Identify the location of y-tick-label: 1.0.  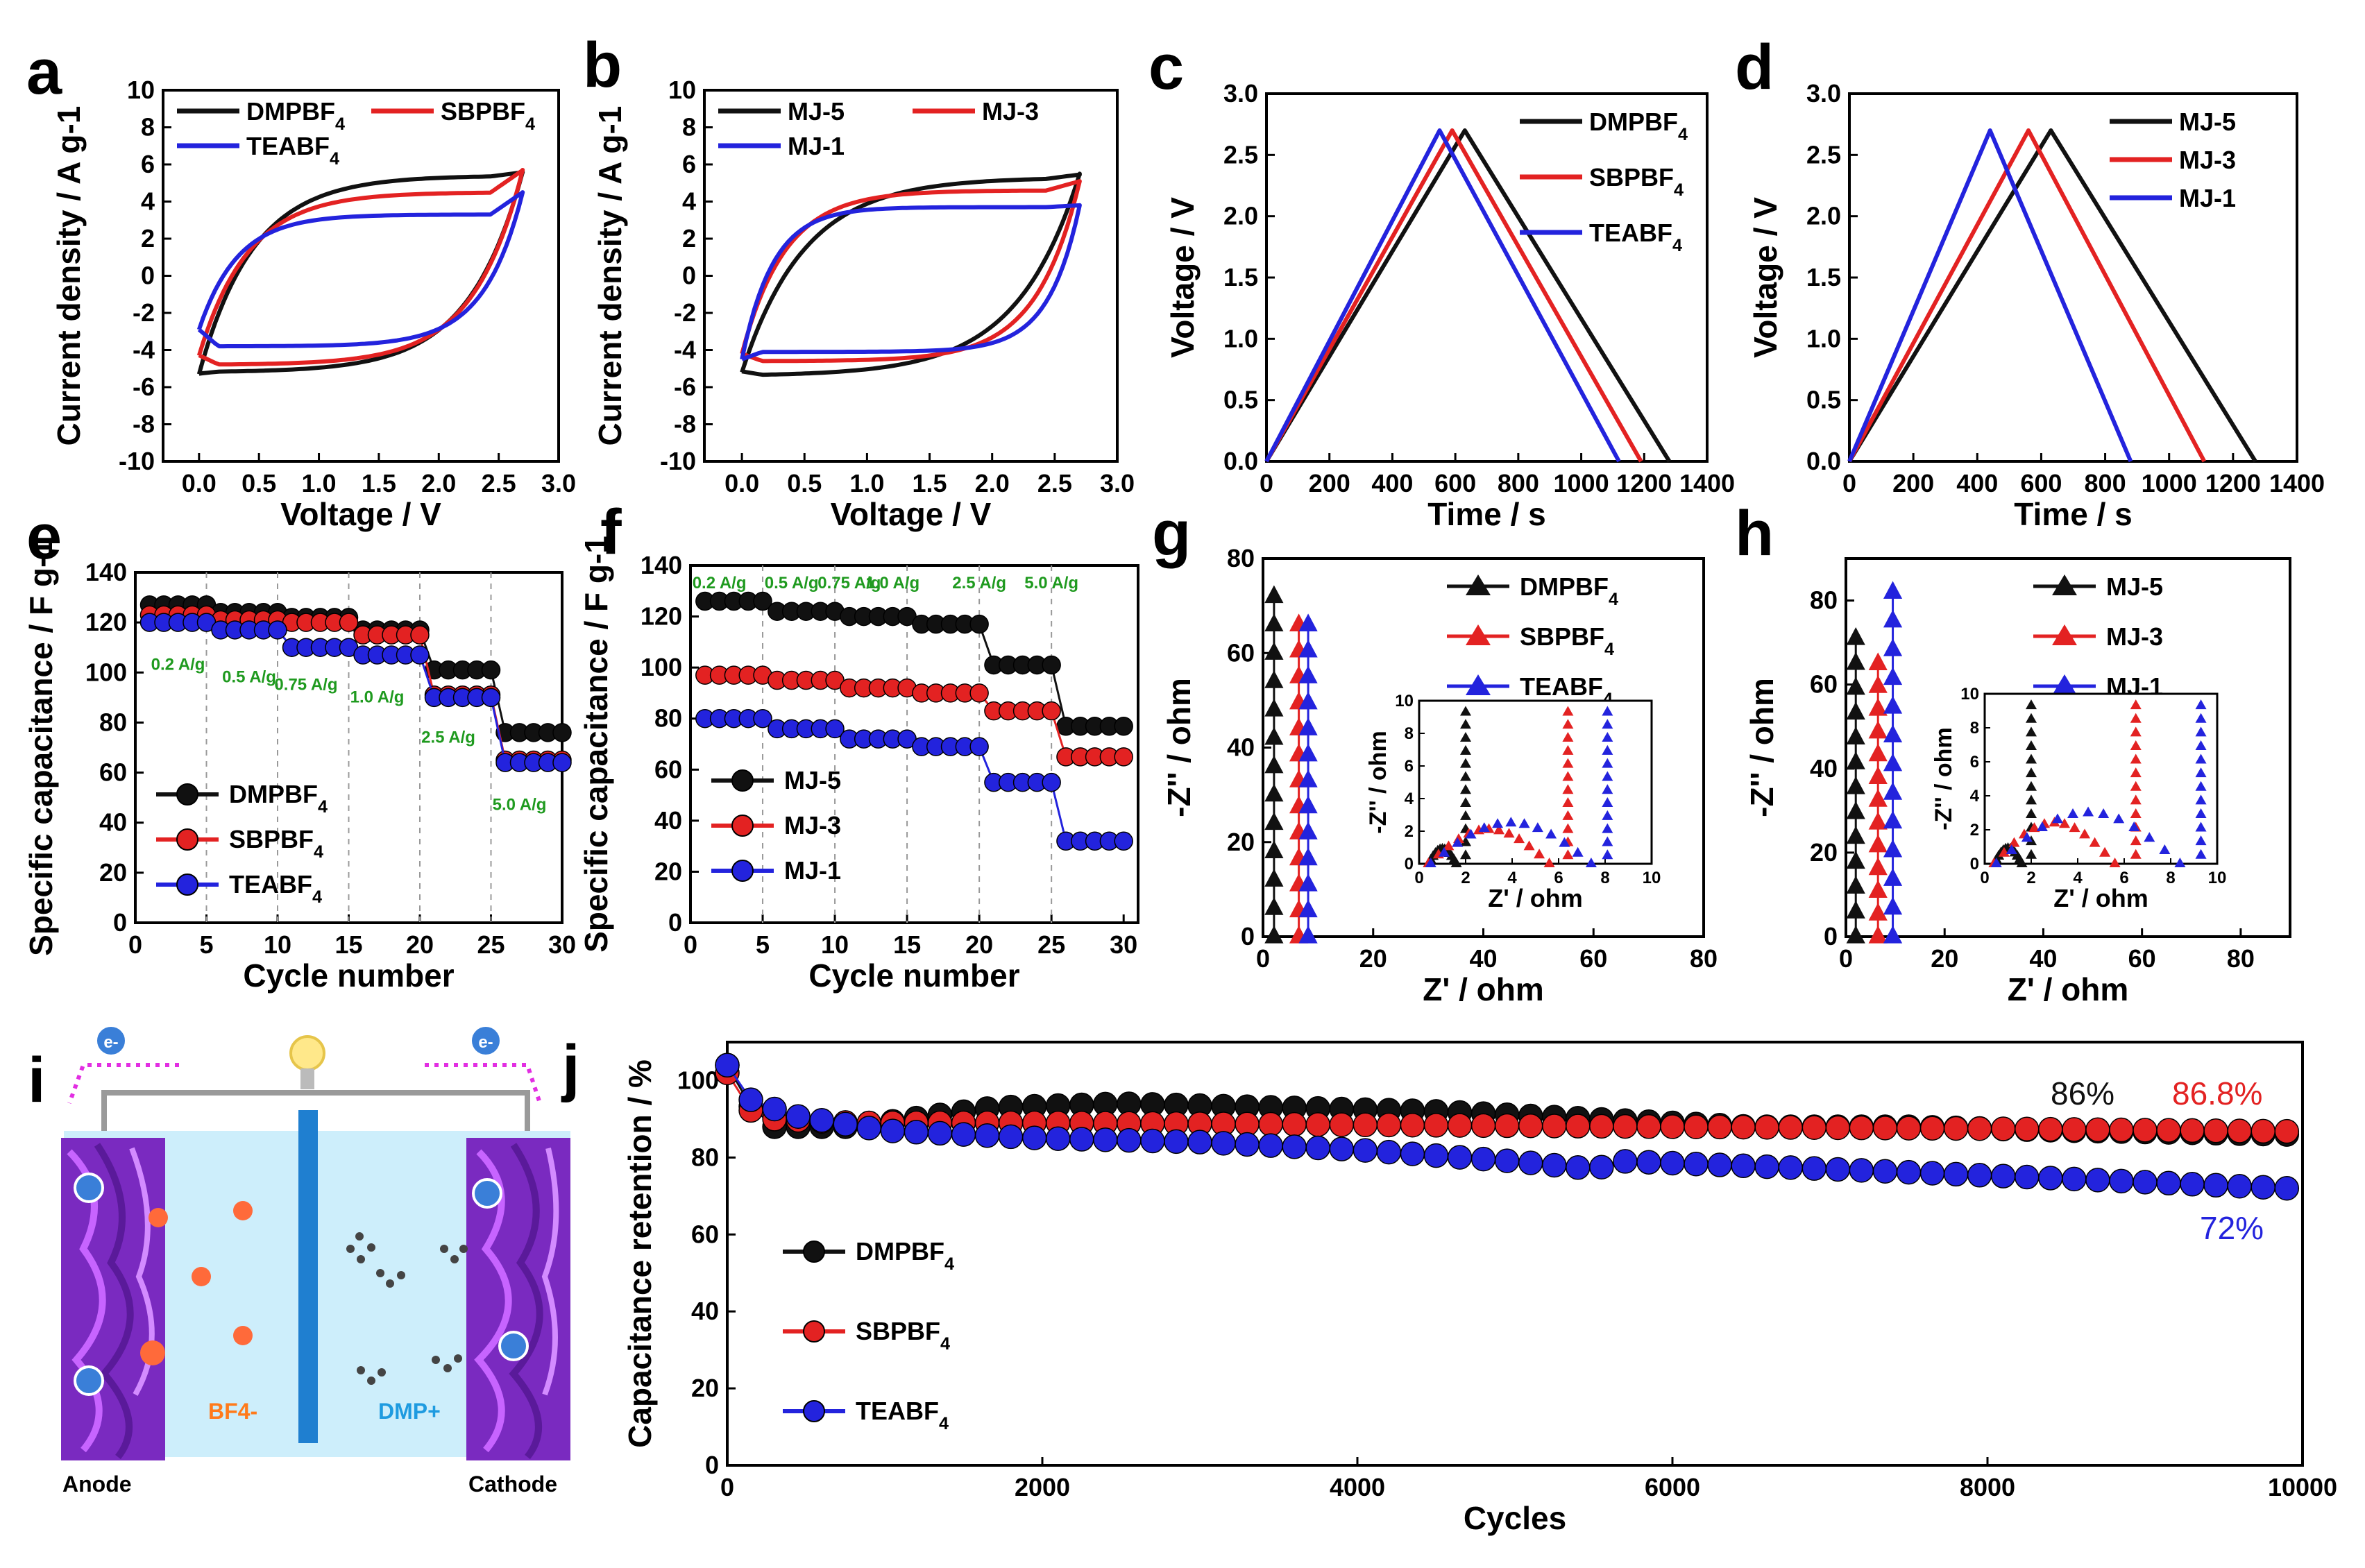
(1240, 338).